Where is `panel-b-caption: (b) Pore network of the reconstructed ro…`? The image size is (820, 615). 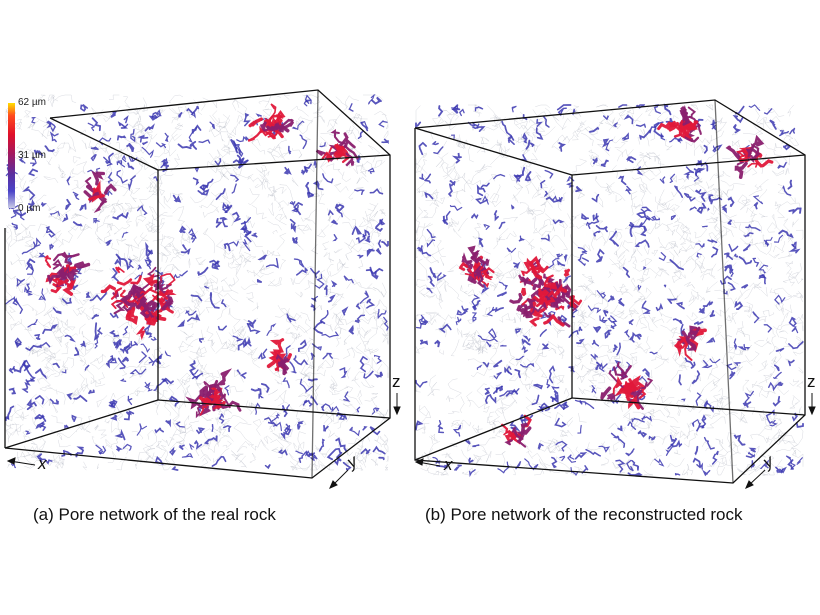 panel-b-caption: (b) Pore network of the reconstructed ro… is located at coordinates (584, 514).